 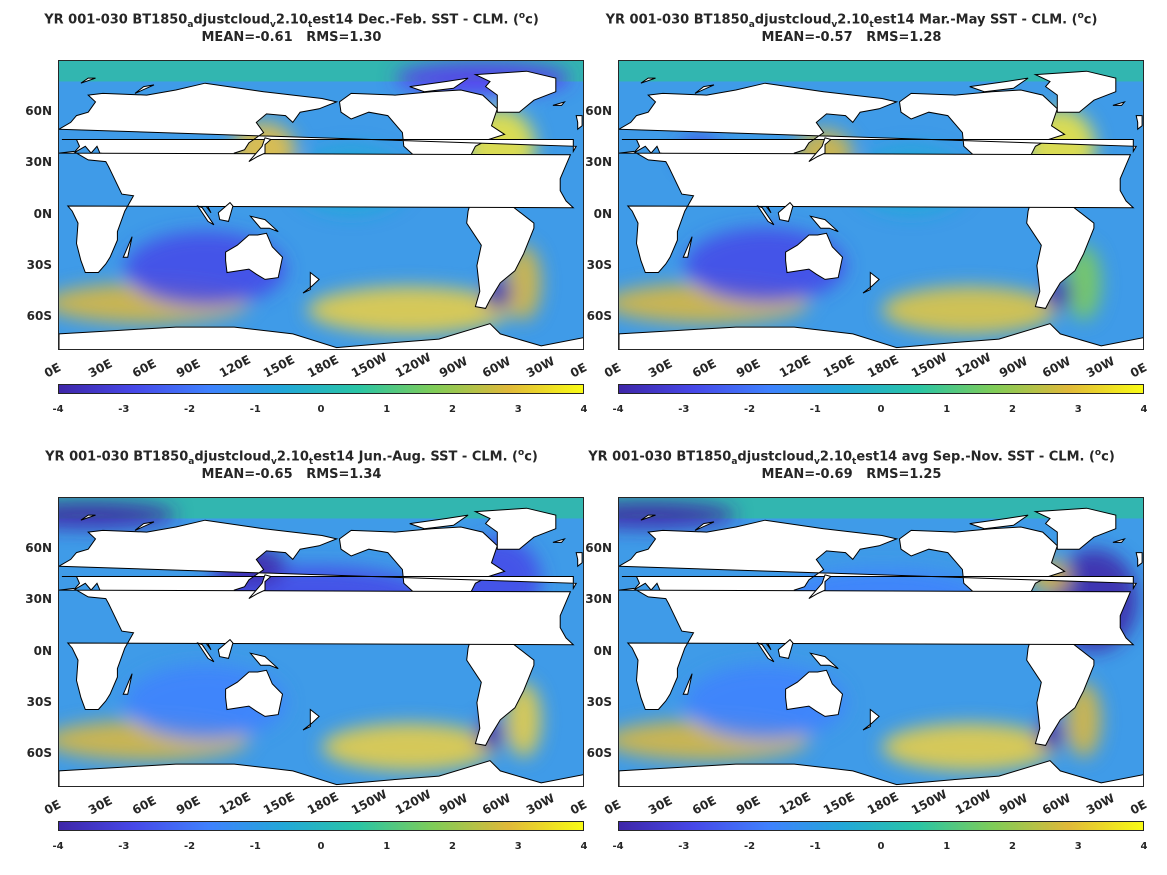 What do you see at coordinates (415, 457) in the screenshot?
I see `title-part: est14 Jun.-Aug. SST - CLM. (` at bounding box center [415, 457].